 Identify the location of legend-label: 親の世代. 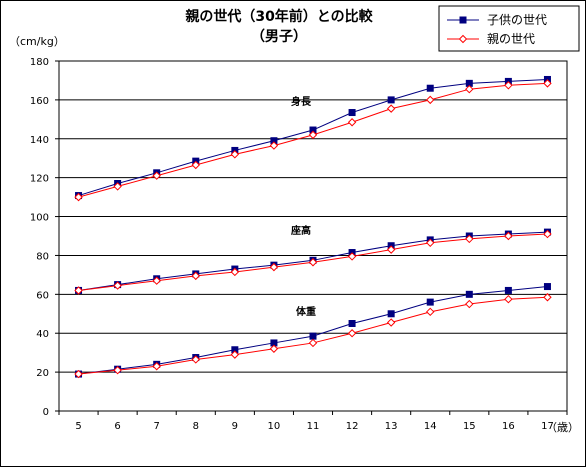
(511, 39).